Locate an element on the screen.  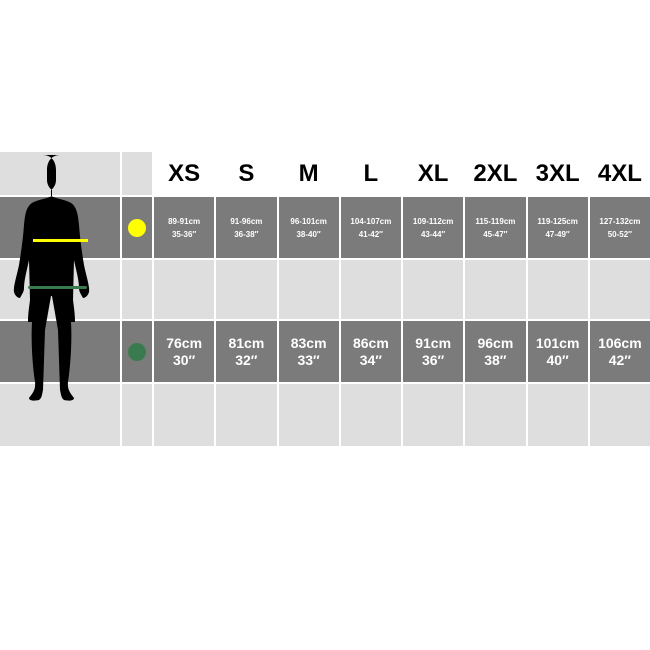
waist-inches: 30″ is located at coordinates (184, 359).